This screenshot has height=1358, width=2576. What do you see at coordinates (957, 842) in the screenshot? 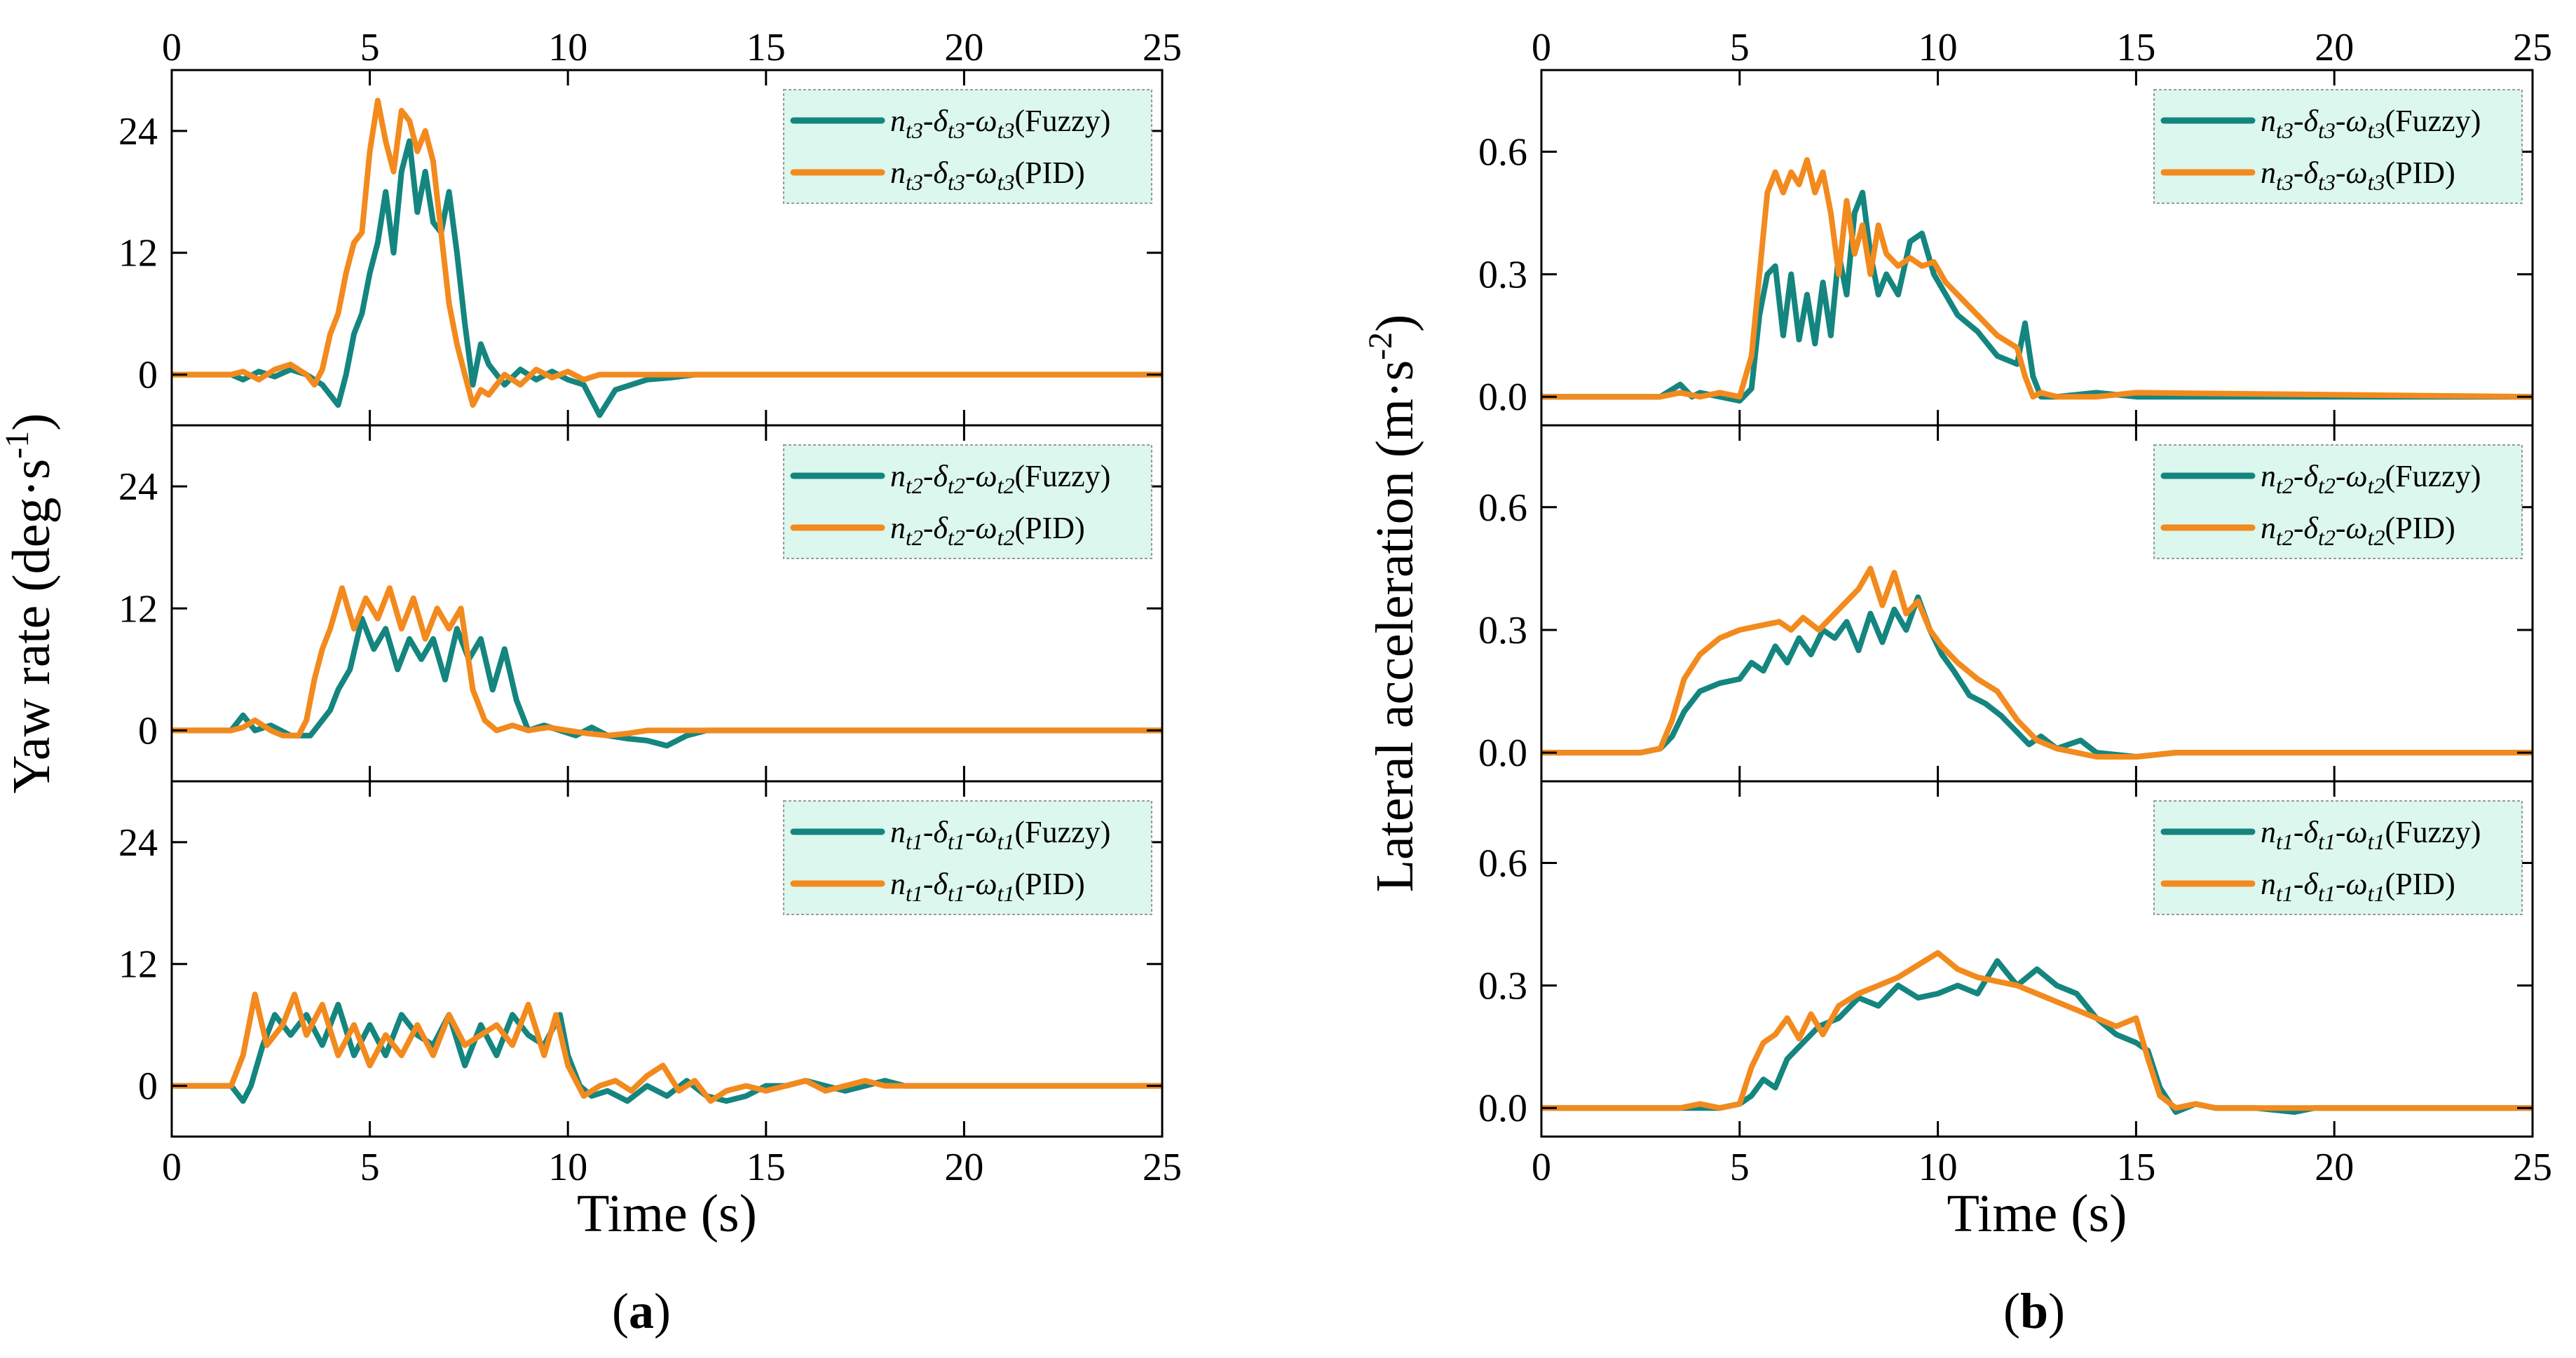
I see `legend-delta-sub: t1` at bounding box center [957, 842].